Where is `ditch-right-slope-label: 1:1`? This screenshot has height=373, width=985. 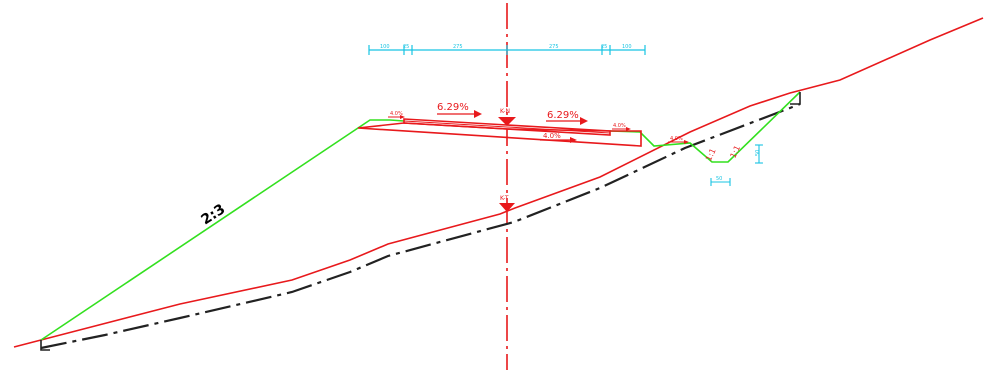 ditch-right-slope-label: 1:1 is located at coordinates (735, 151).